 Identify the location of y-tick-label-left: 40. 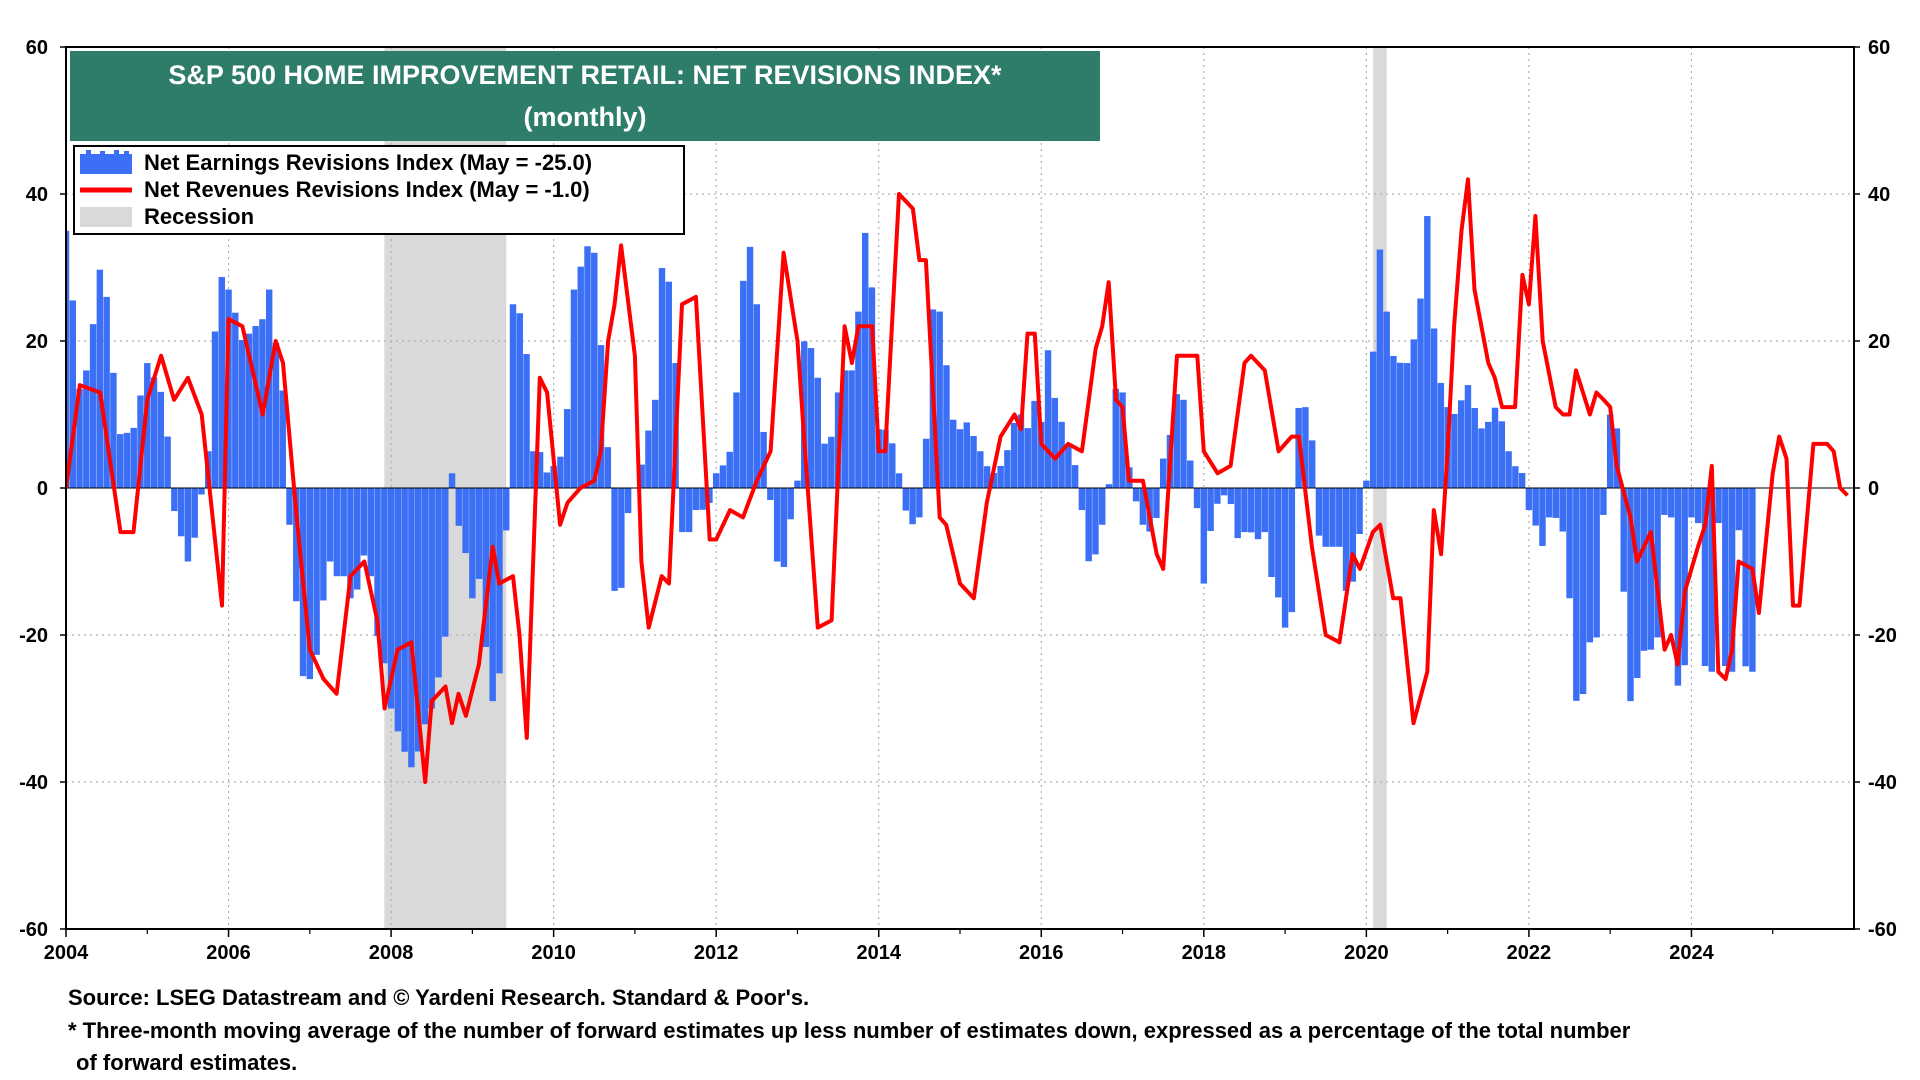
(37, 195).